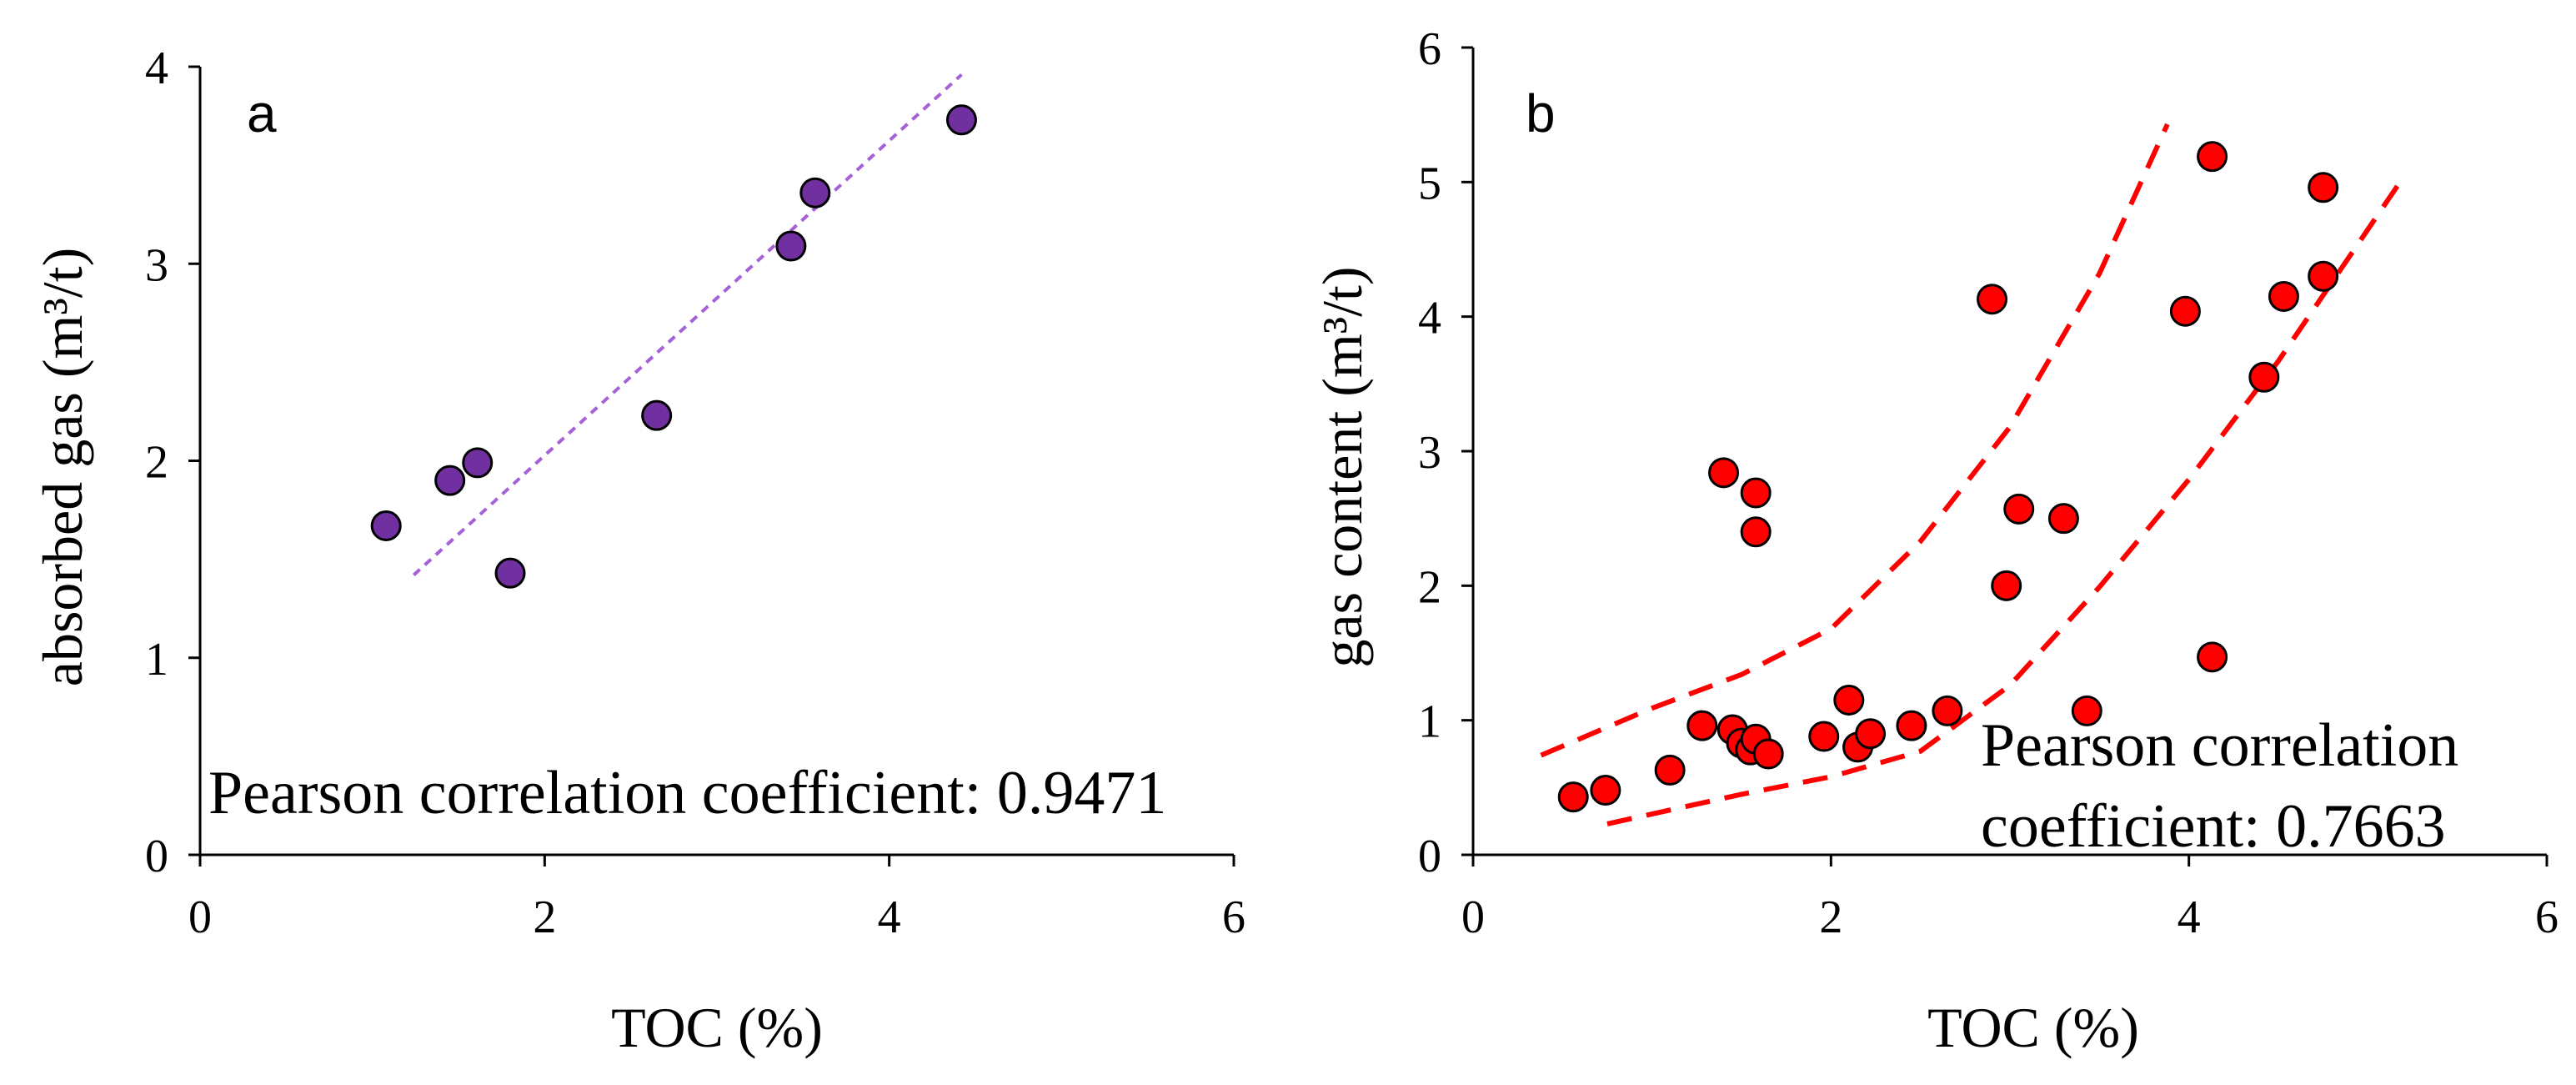 Image resolution: width=2576 pixels, height=1085 pixels. What do you see at coordinates (156, 68) in the screenshot?
I see `panel-a-y-tick-label: 4` at bounding box center [156, 68].